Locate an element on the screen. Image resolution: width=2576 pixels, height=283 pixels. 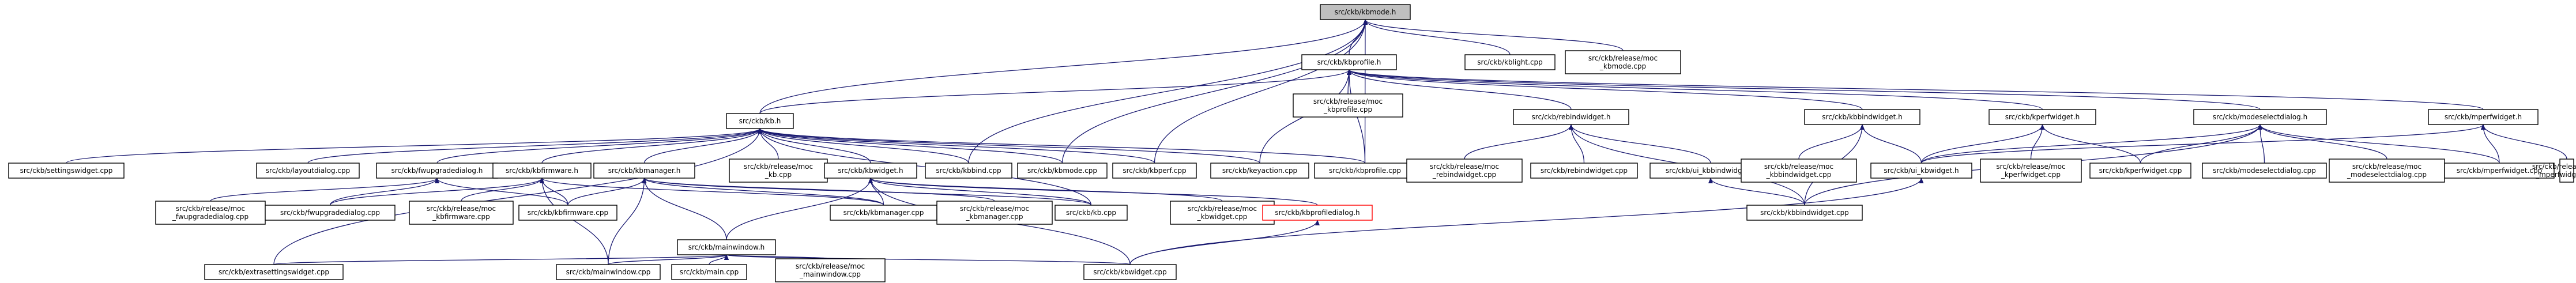
node-kbprofile-cpp: src/ckb/kbprofile.cpp is located at coordinates (1365, 171).